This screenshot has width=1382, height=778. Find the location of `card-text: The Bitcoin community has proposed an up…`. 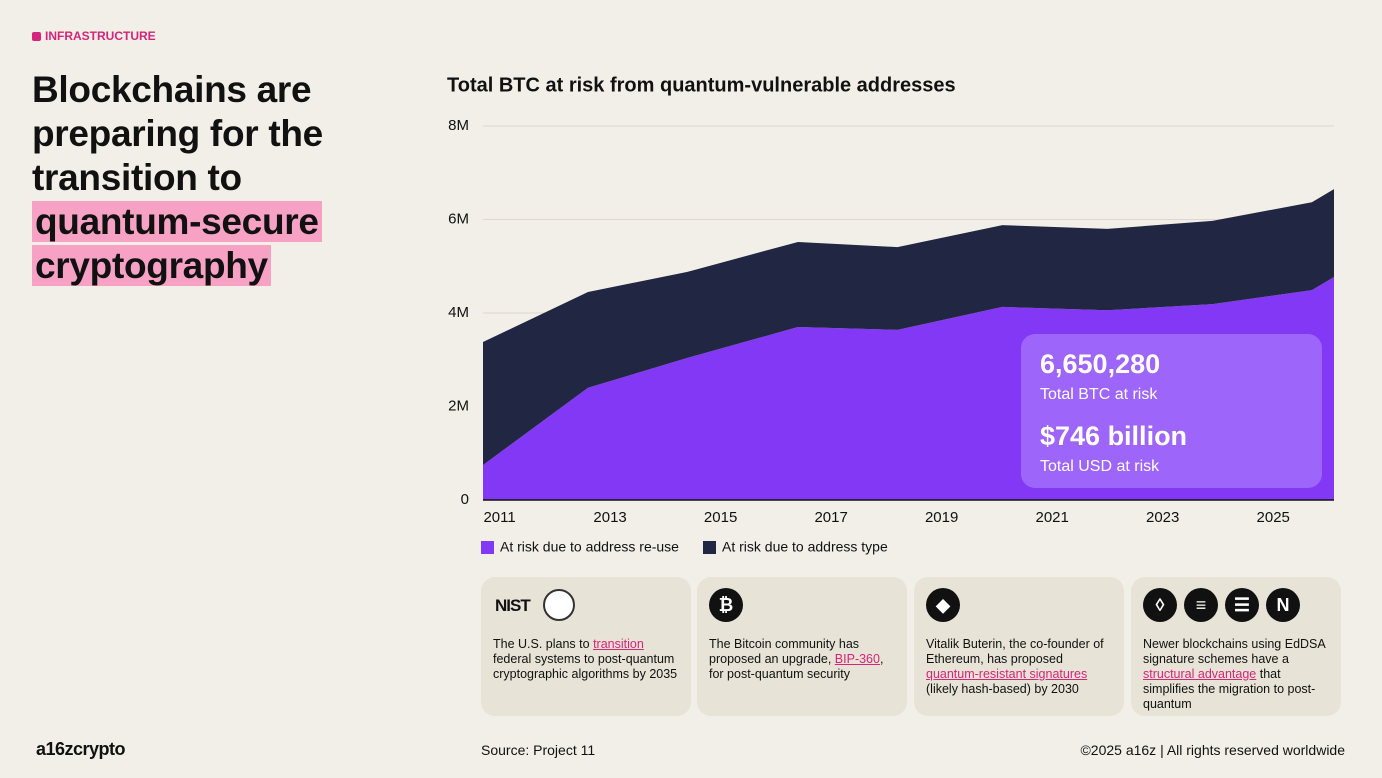

card-text: The Bitcoin community has proposed an up… is located at coordinates (802, 659).